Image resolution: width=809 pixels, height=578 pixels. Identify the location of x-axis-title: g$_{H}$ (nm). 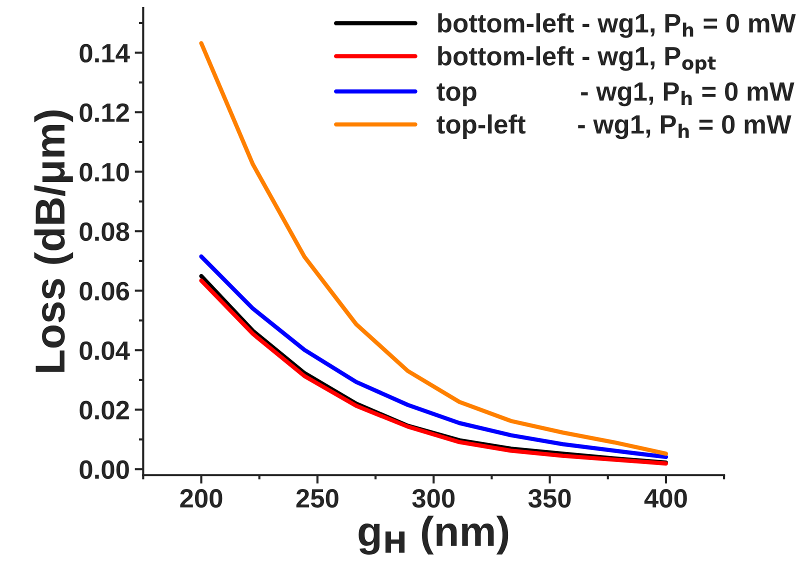
(433, 535).